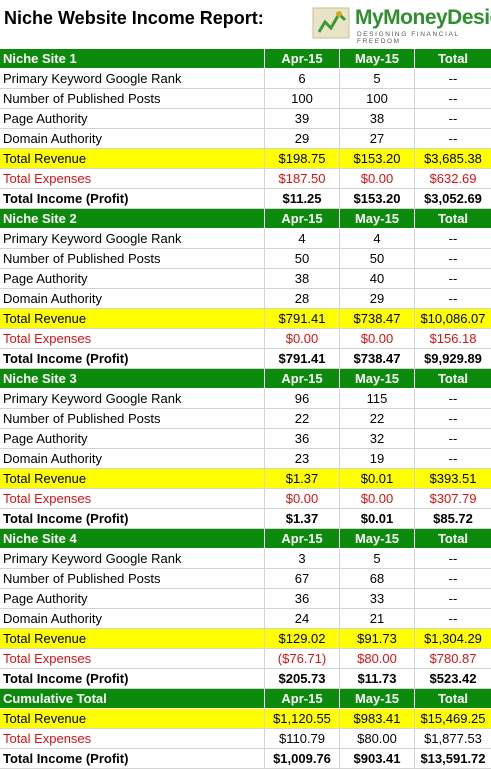 Image resolution: width=491 pixels, height=769 pixels. Describe the element at coordinates (377, 119) in the screenshot. I see `value-cell: 38` at that location.